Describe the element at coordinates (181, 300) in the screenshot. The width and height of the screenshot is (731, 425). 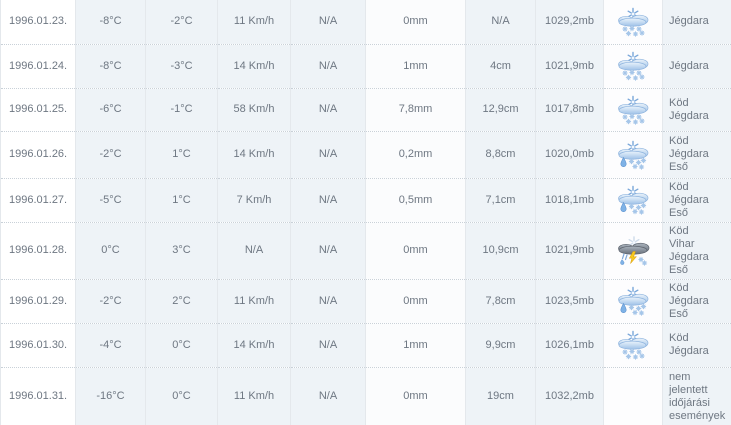
I see `max-temp-cell: 2°C` at that location.